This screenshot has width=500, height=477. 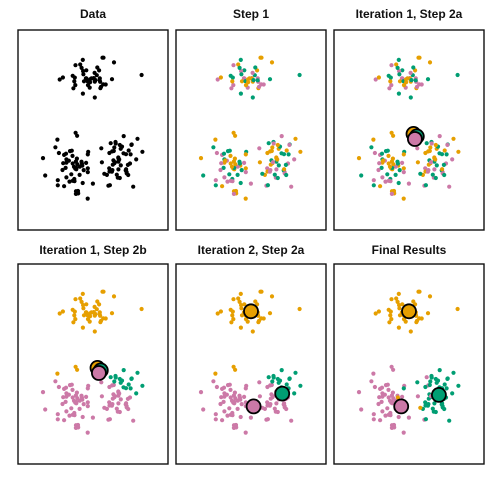 What do you see at coordinates (92, 250) in the screenshot?
I see `panel-title: Iteration 1, Step 2b` at bounding box center [92, 250].